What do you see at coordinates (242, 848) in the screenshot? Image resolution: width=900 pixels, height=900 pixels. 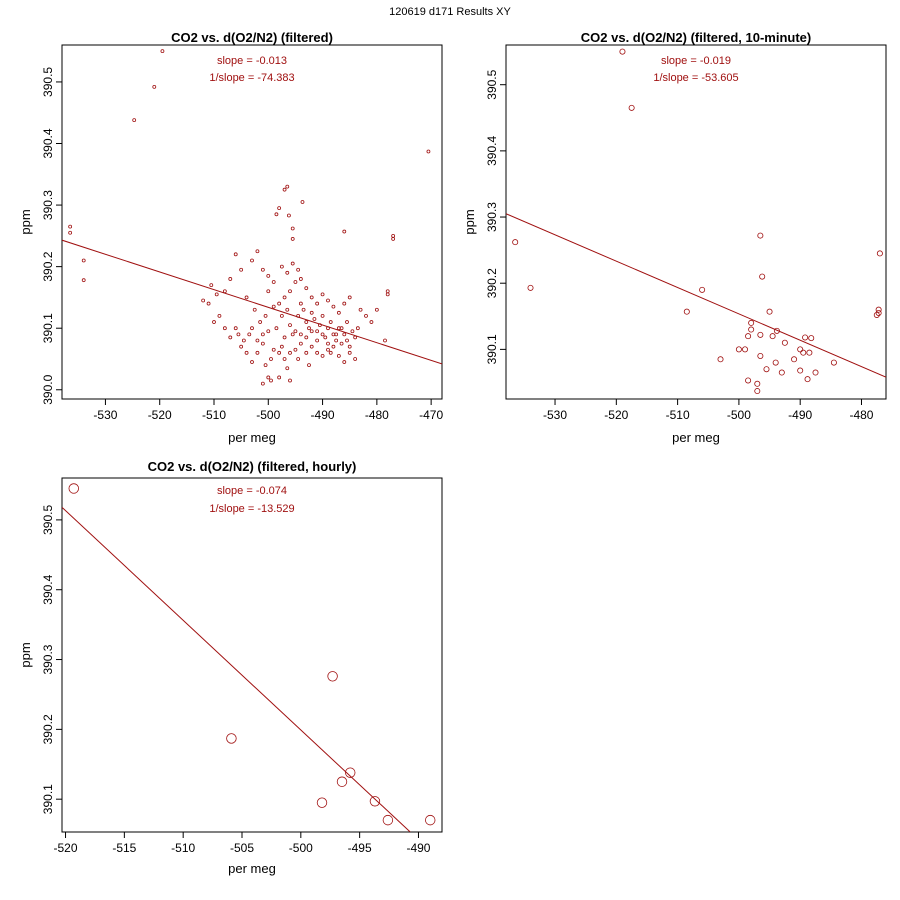 I see `x-tick-label: -505` at bounding box center [242, 848].